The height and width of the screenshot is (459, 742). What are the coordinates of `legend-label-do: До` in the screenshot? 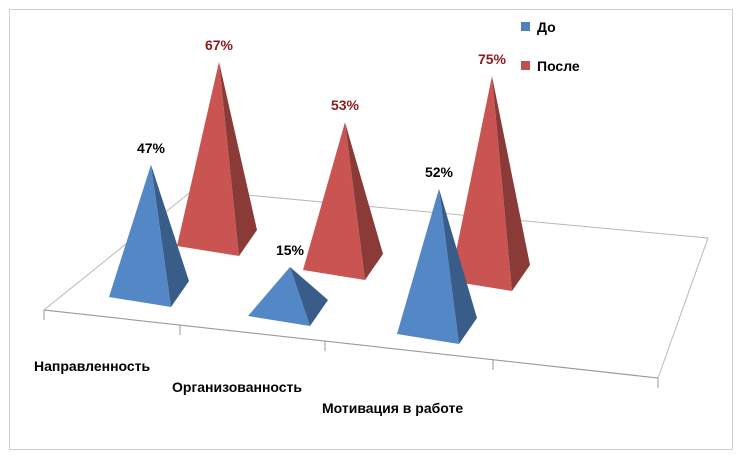 It's located at (546, 27).